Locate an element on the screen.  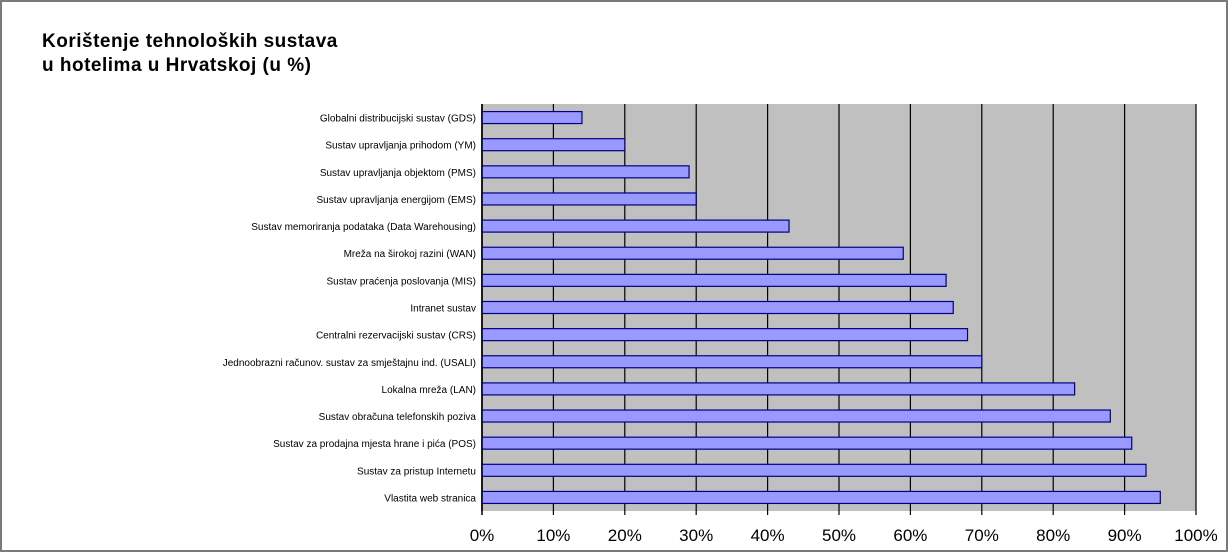
category-label: Vlastita web stranica is located at coordinates (430, 498).